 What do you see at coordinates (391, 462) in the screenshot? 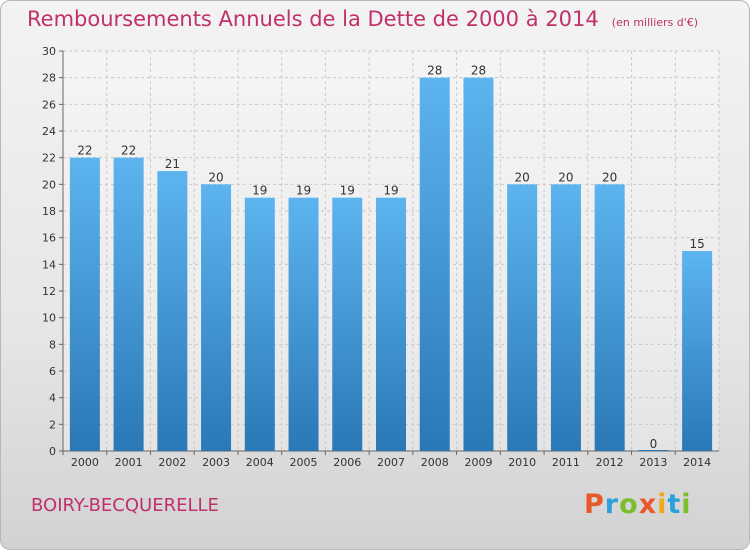
I see `x-tick-label: 2007` at bounding box center [391, 462].